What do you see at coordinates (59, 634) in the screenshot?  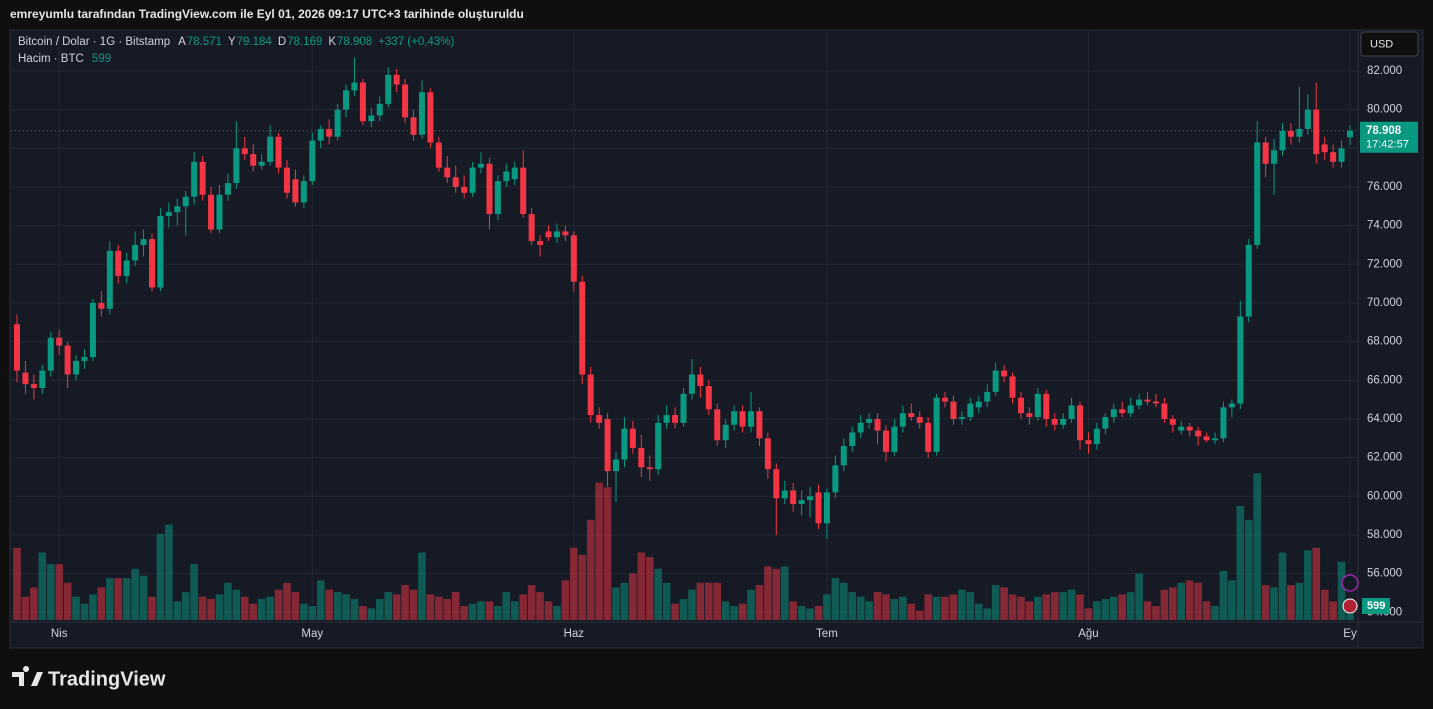 I see `x-tick-label: Nis` at bounding box center [59, 634].